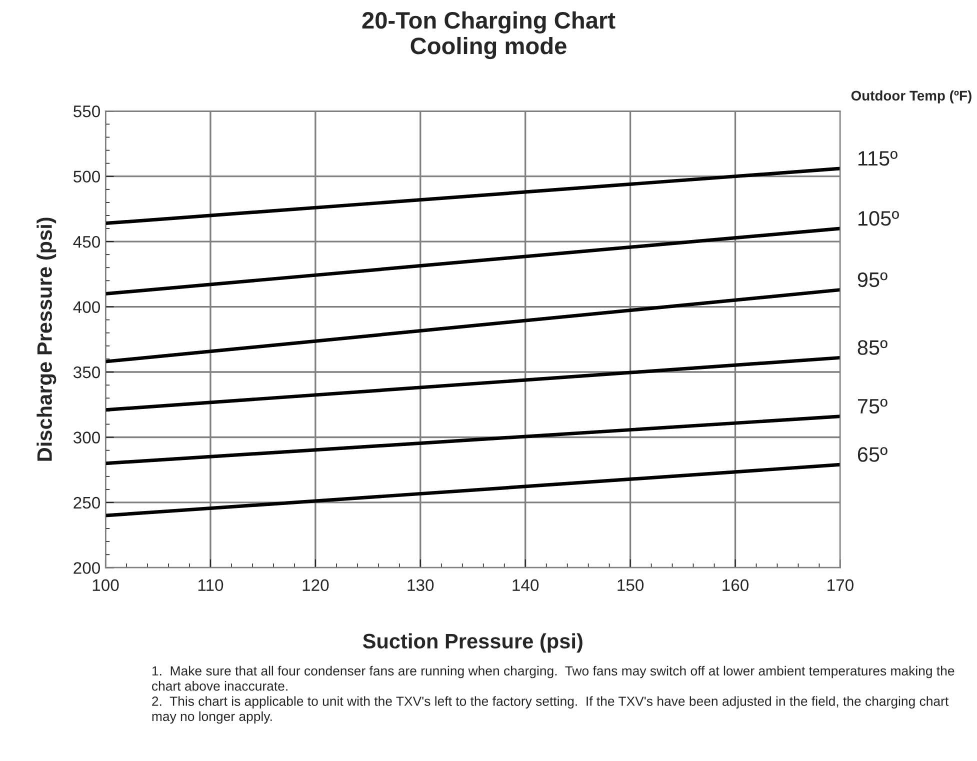 The width and height of the screenshot is (977, 761). I want to click on x-tick-label: 120, so click(315, 585).